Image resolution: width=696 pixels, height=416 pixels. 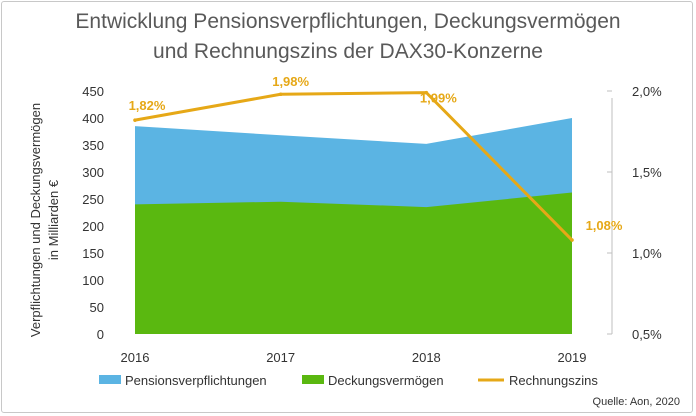 I want to click on left-axis-tick-4: 200, so click(x=93, y=226).